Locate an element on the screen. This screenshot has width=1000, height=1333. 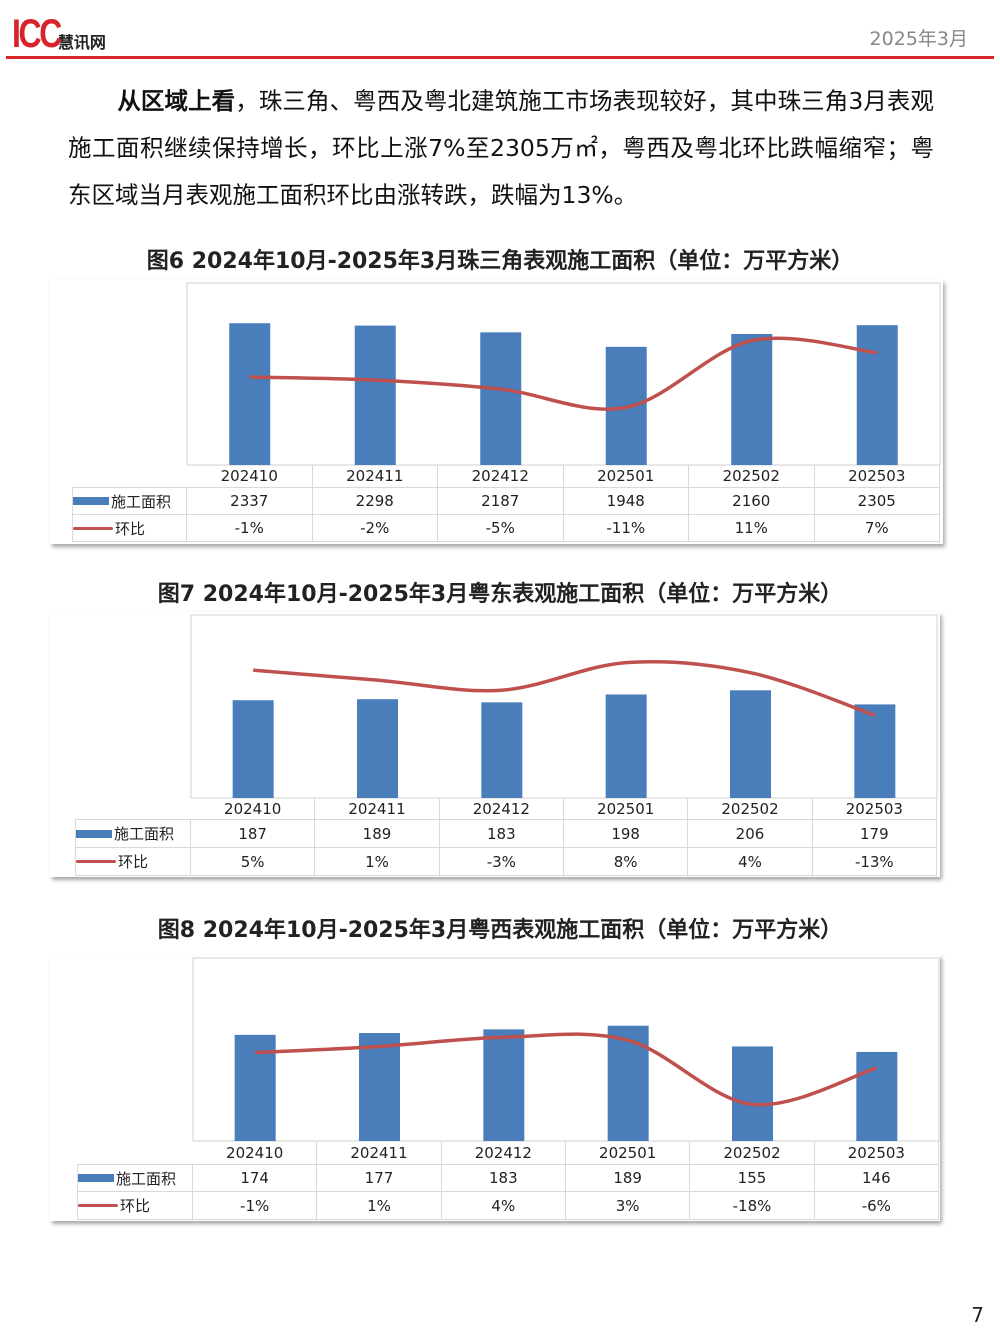
huanbi-value: -6% is located at coordinates (876, 1206).